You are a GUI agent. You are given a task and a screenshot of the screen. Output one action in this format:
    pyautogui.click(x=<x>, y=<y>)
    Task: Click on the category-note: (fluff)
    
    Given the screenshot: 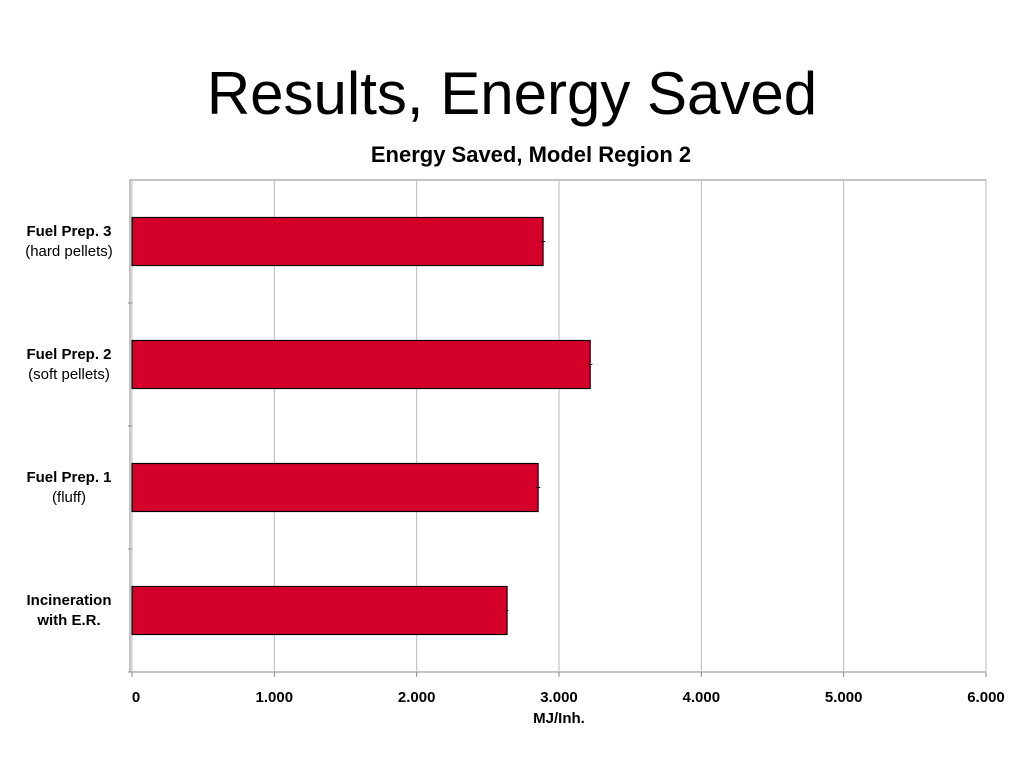 What is the action you would take?
    pyautogui.click(x=69, y=497)
    